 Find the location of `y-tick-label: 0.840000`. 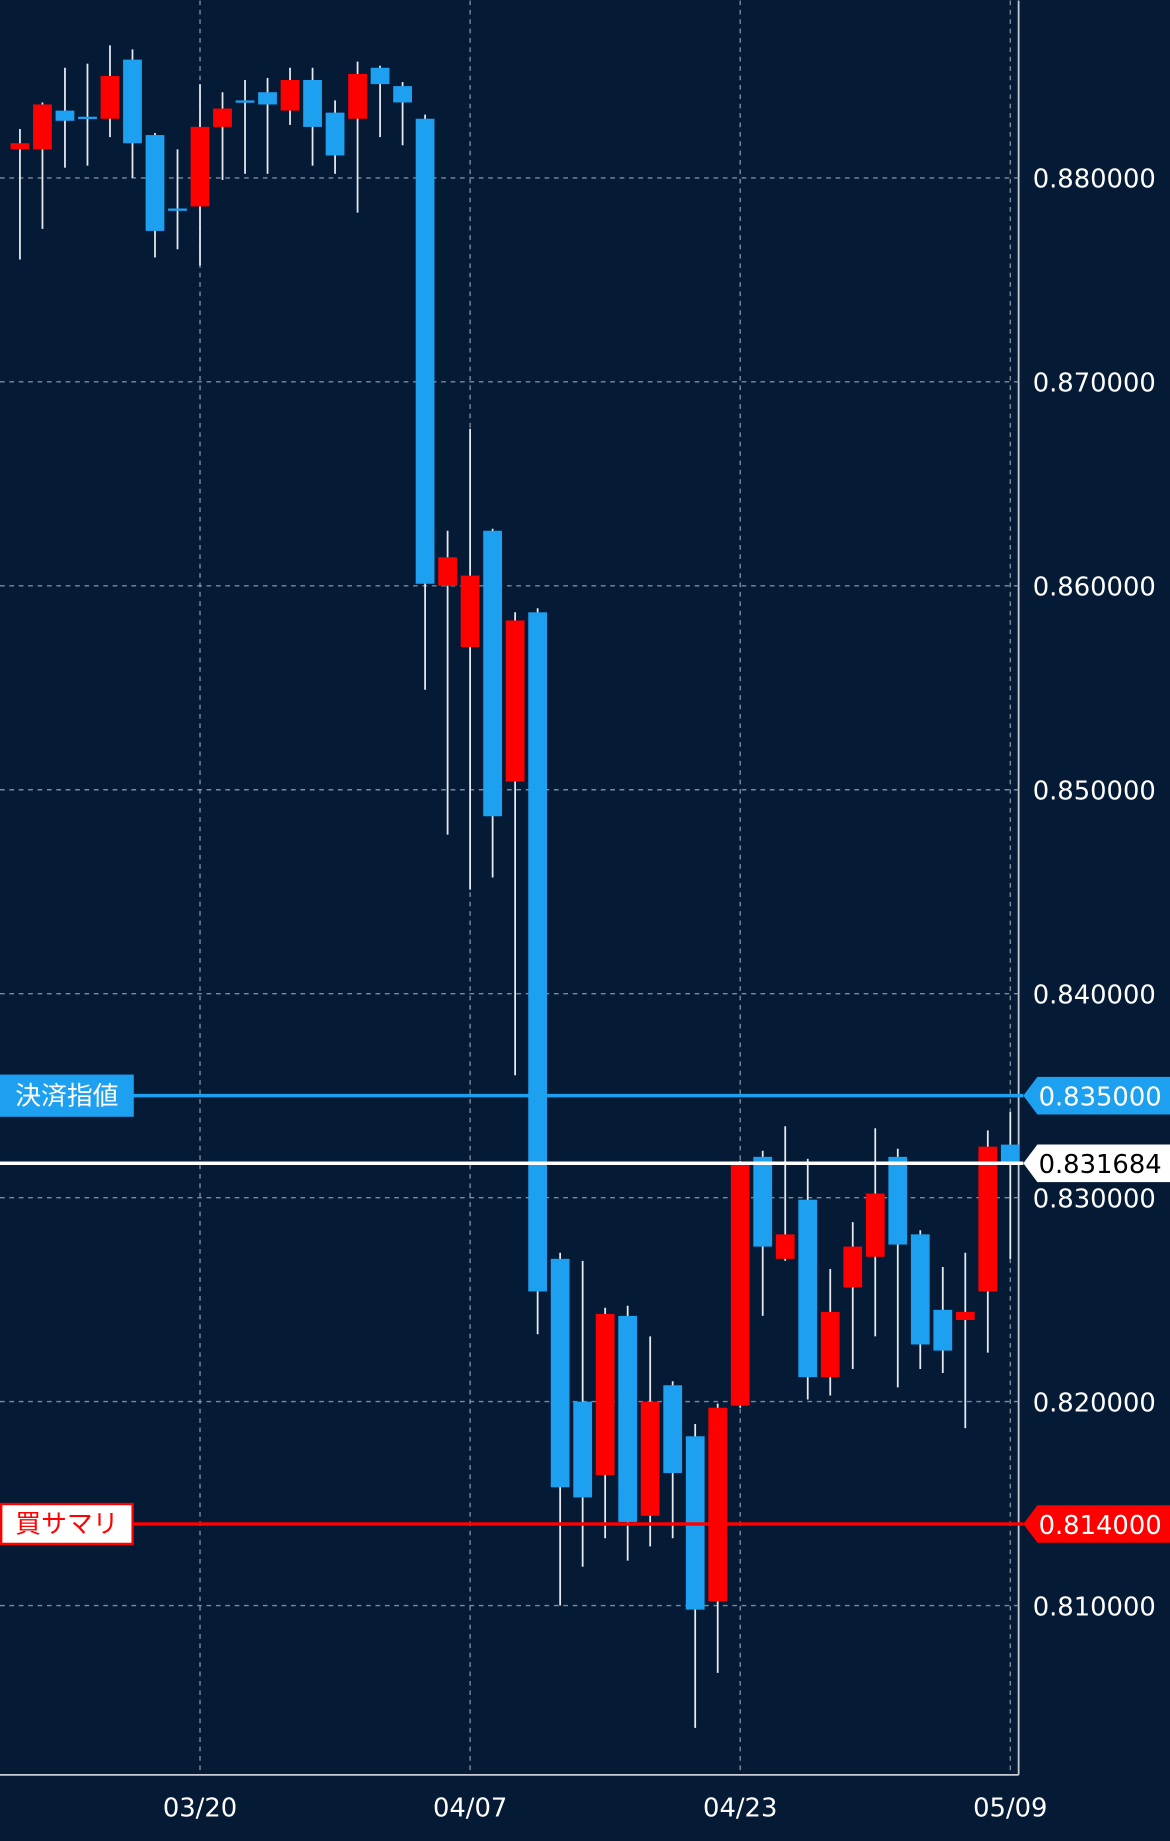

y-tick-label: 0.840000 is located at coordinates (1094, 996).